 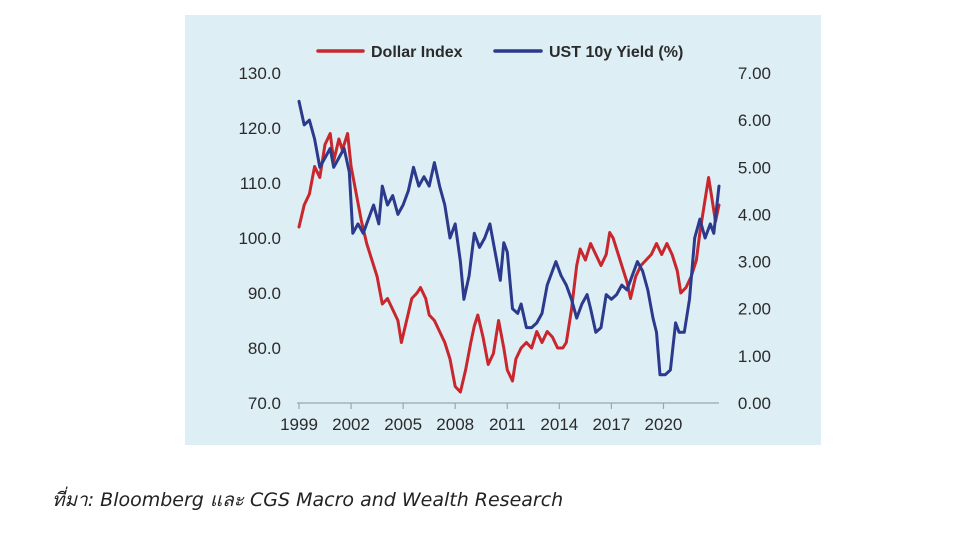 What do you see at coordinates (611, 424) in the screenshot?
I see `x-tick-label: 2017` at bounding box center [611, 424].